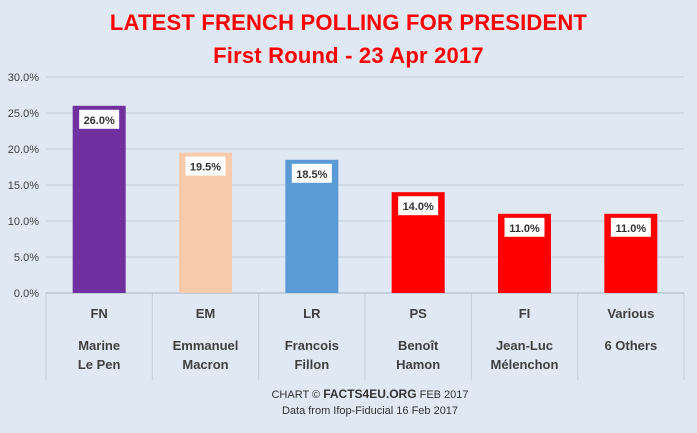 The height and width of the screenshot is (433, 697). I want to click on category-name-line1: Francois, so click(312, 345).